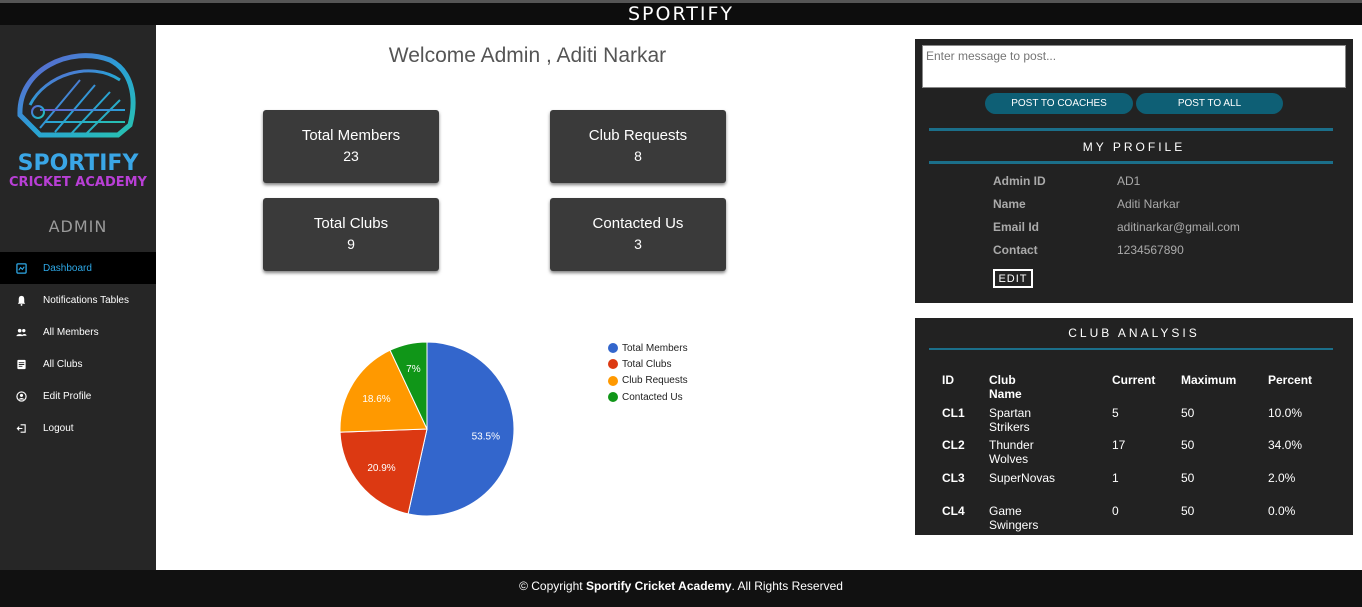 Image resolution: width=1362 pixels, height=607 pixels. What do you see at coordinates (953, 412) in the screenshot?
I see `table-cell: CL1` at bounding box center [953, 412].